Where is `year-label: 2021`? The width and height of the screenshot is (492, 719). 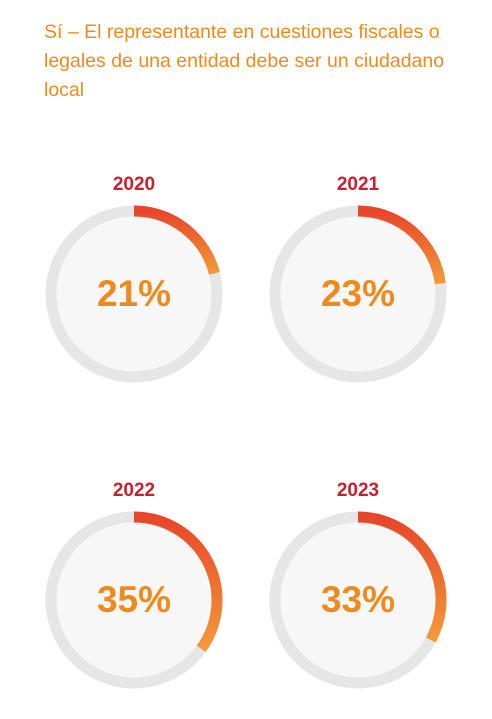 year-label: 2021 is located at coordinates (358, 184).